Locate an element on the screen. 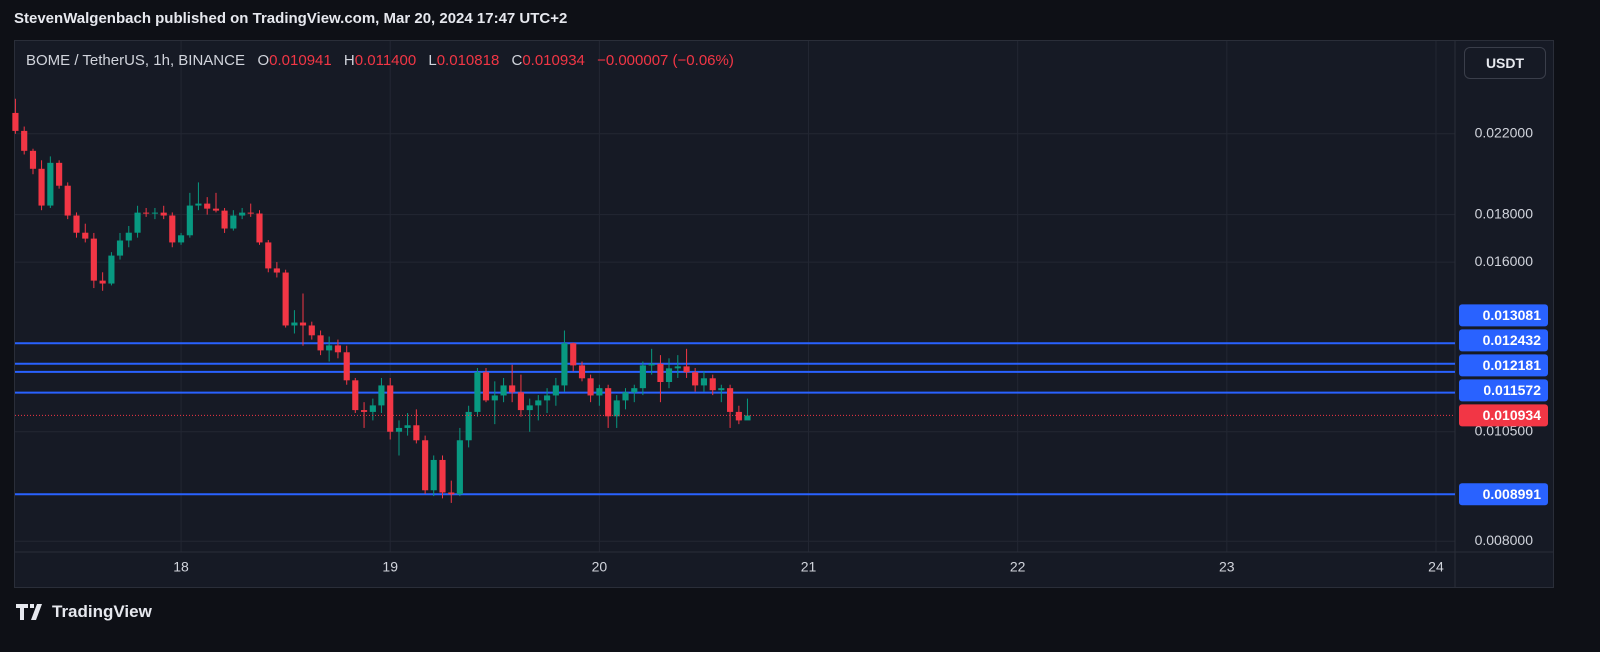  x-tick-label: 23 is located at coordinates (1227, 567).